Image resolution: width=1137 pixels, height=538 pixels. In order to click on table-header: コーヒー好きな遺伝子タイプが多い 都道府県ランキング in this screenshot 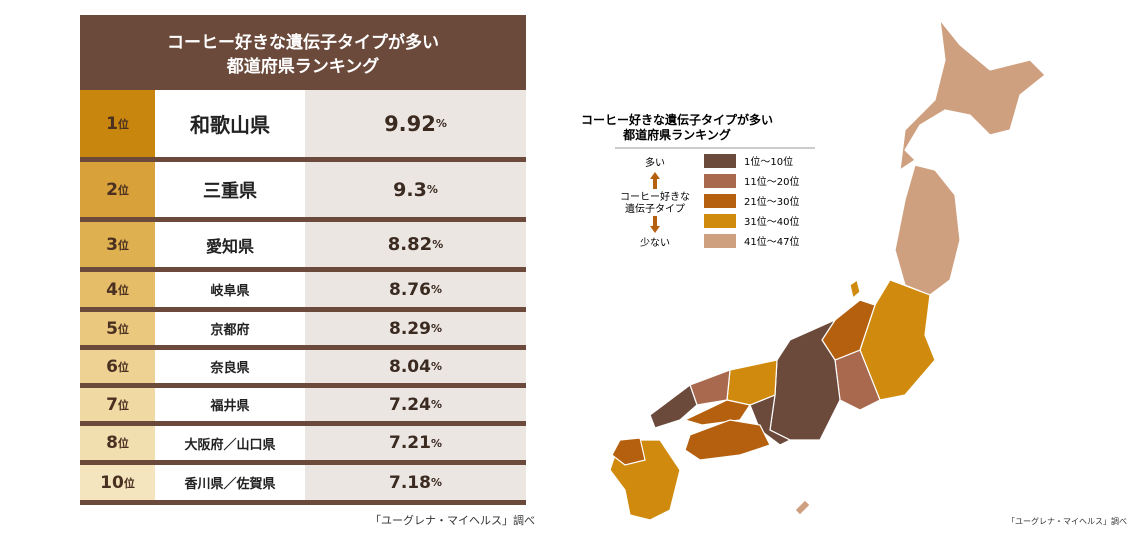, I will do `click(303, 52)`.